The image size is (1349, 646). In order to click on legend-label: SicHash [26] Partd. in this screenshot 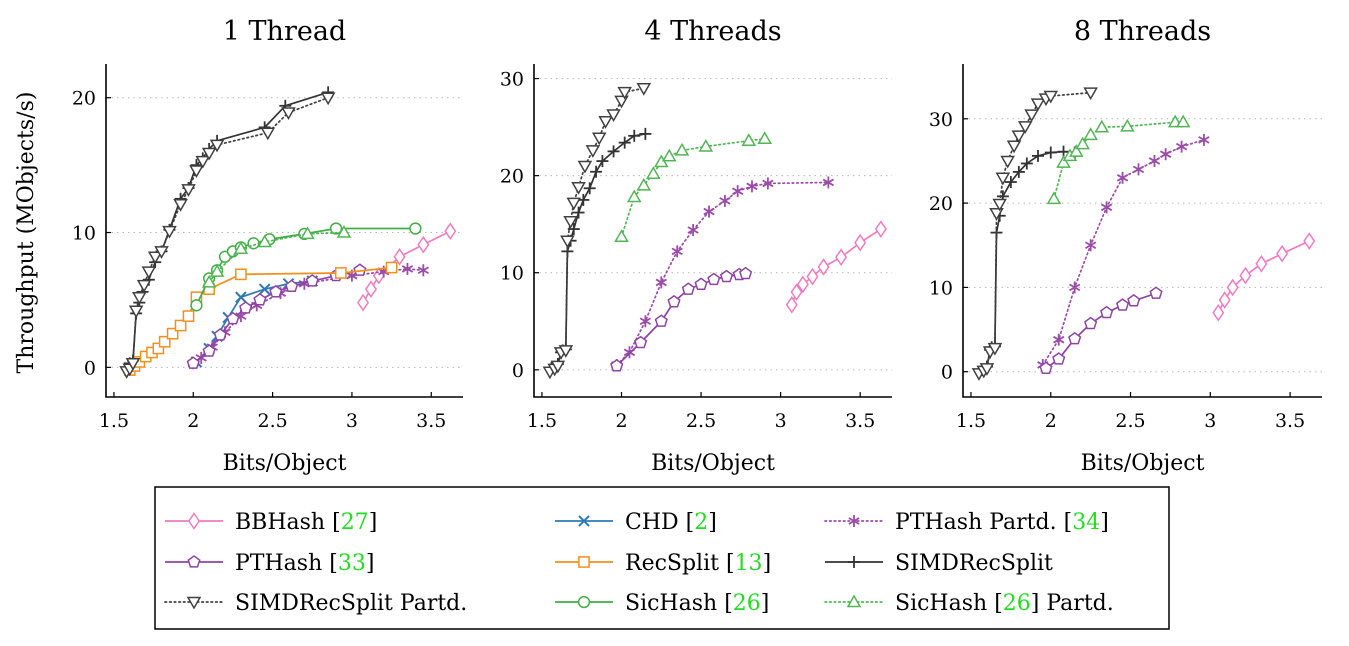, I will do `click(1004, 603)`.